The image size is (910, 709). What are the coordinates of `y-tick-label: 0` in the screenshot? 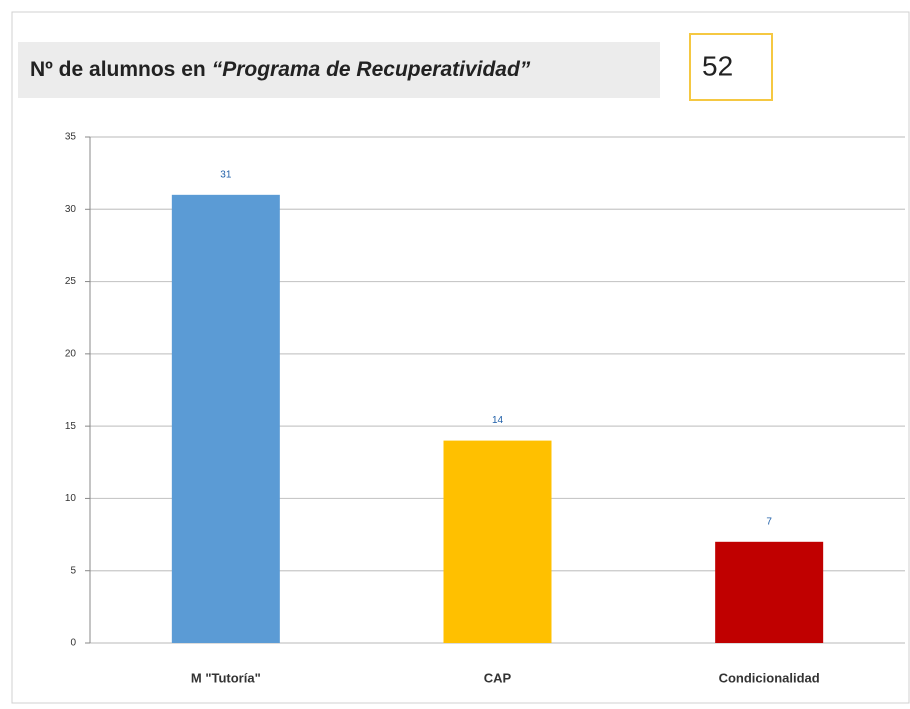 It's located at (73, 643).